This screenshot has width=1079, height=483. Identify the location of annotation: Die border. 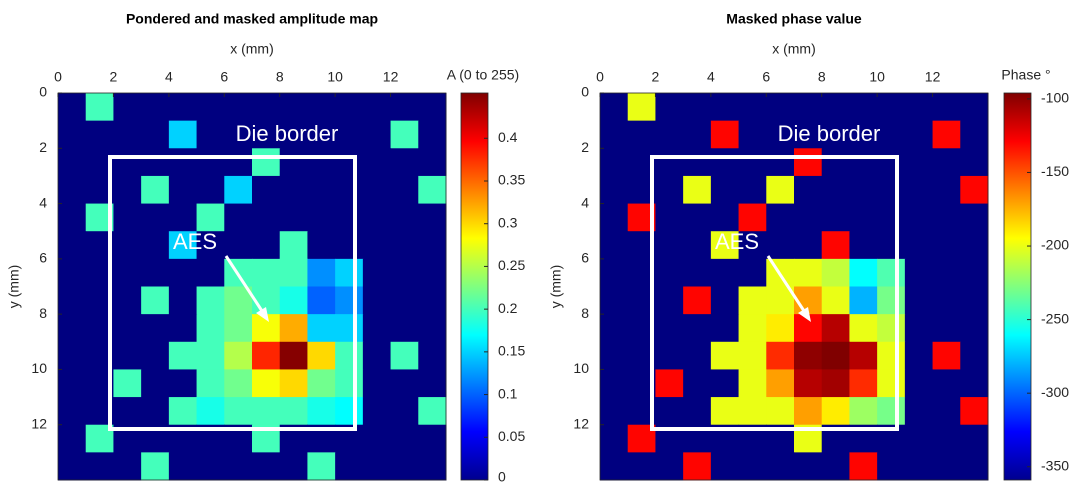
(287, 133).